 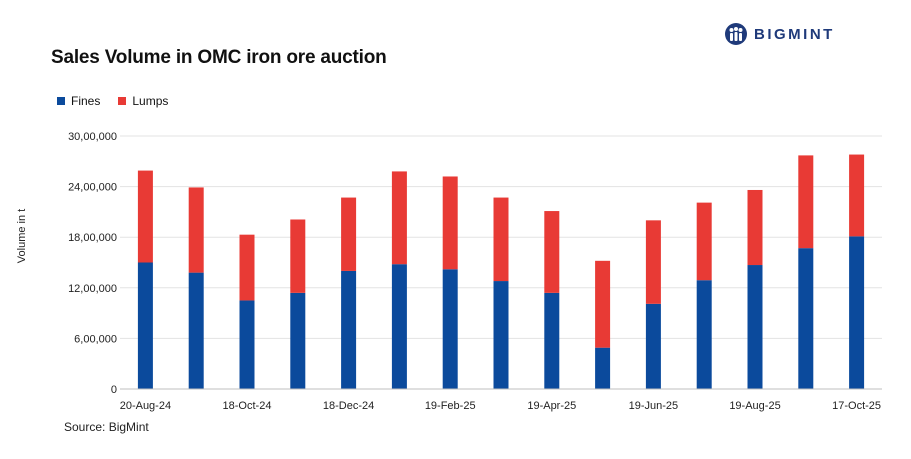 I want to click on x-tick-label: 19-Jun-25, so click(x=654, y=406).